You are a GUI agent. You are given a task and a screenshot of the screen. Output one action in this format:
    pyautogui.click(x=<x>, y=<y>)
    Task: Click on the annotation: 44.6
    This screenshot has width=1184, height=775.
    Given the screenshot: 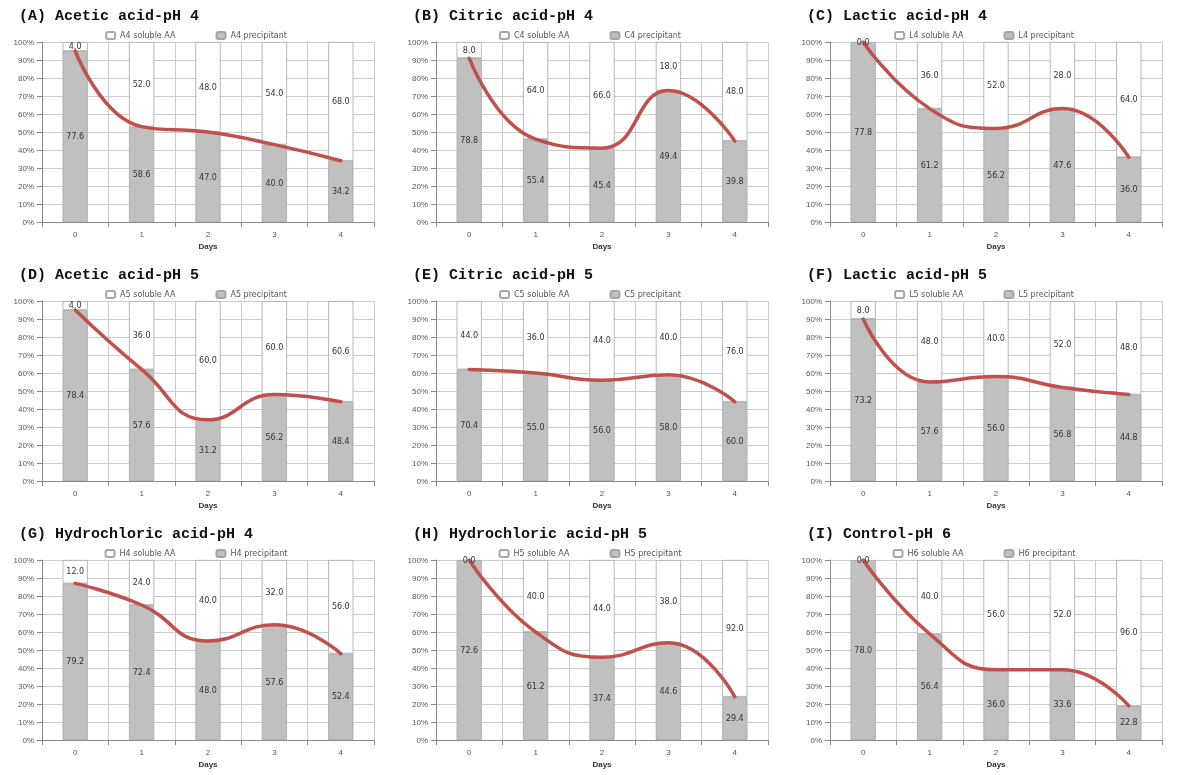 What is the action you would take?
    pyautogui.click(x=668, y=691)
    